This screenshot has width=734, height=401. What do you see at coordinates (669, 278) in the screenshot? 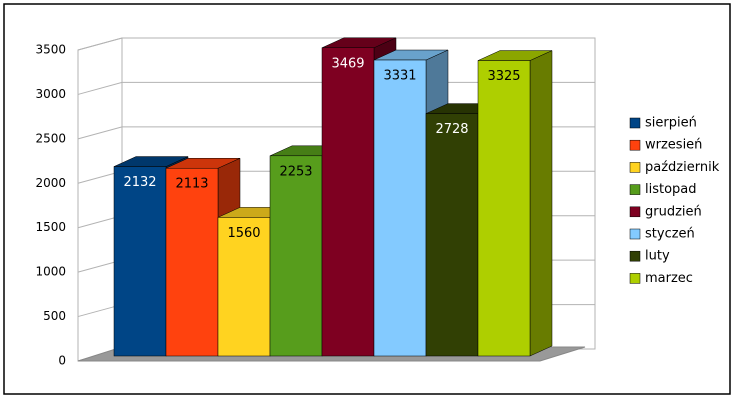
I see `legend-label: marzec` at bounding box center [669, 278].